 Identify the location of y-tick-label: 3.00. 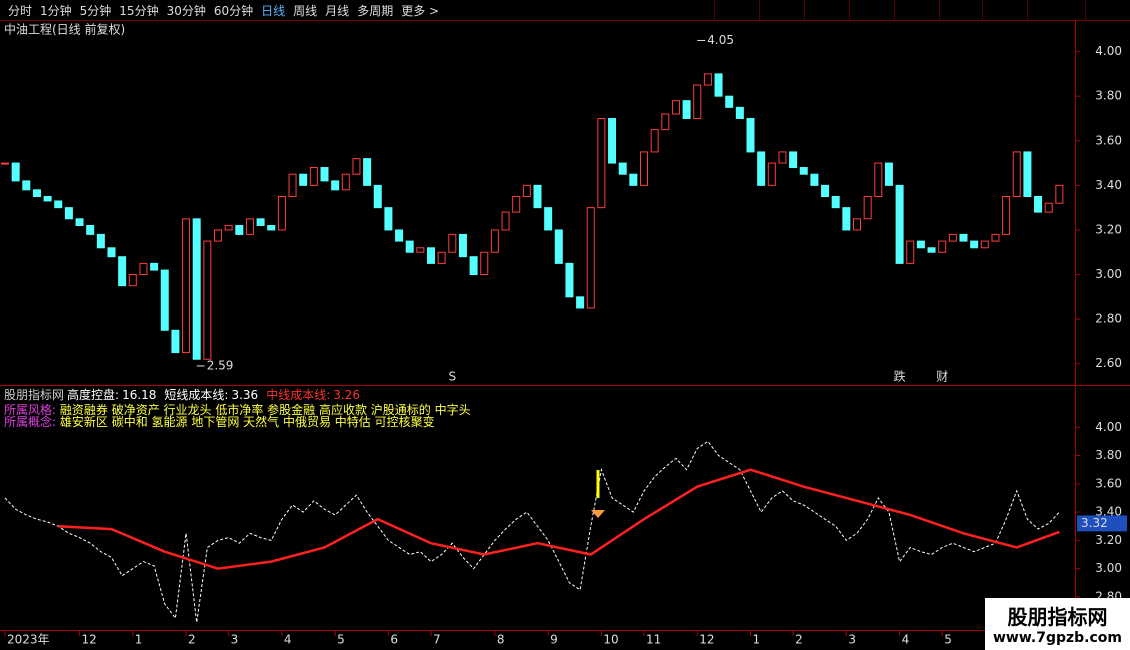
(1108, 568).